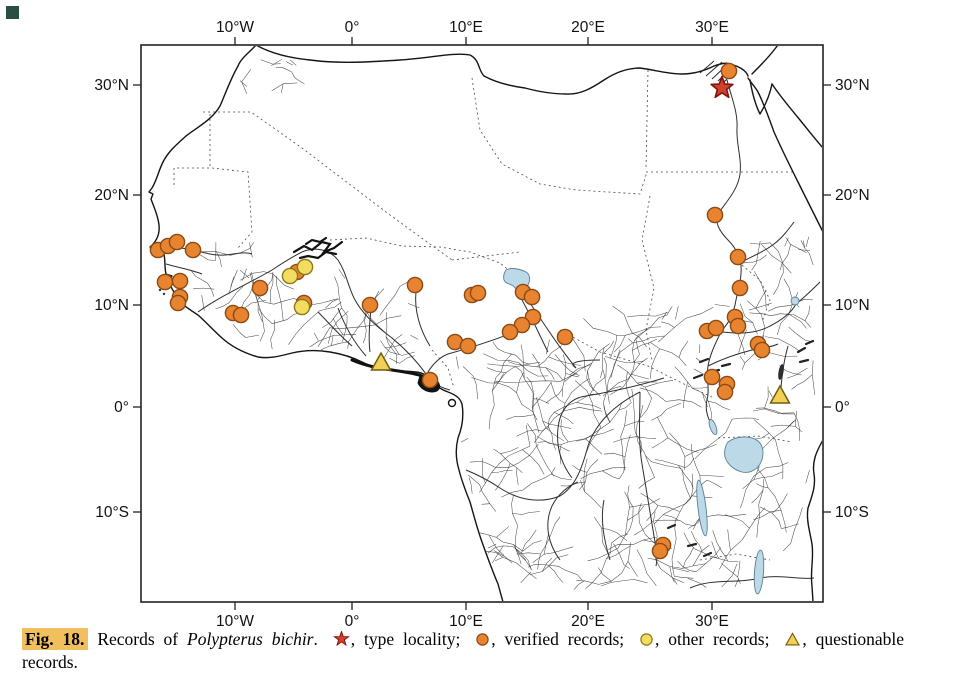 The image size is (960, 686). Describe the element at coordinates (405, 639) in the screenshot. I see `legend-type-locality: , type locality;` at that location.